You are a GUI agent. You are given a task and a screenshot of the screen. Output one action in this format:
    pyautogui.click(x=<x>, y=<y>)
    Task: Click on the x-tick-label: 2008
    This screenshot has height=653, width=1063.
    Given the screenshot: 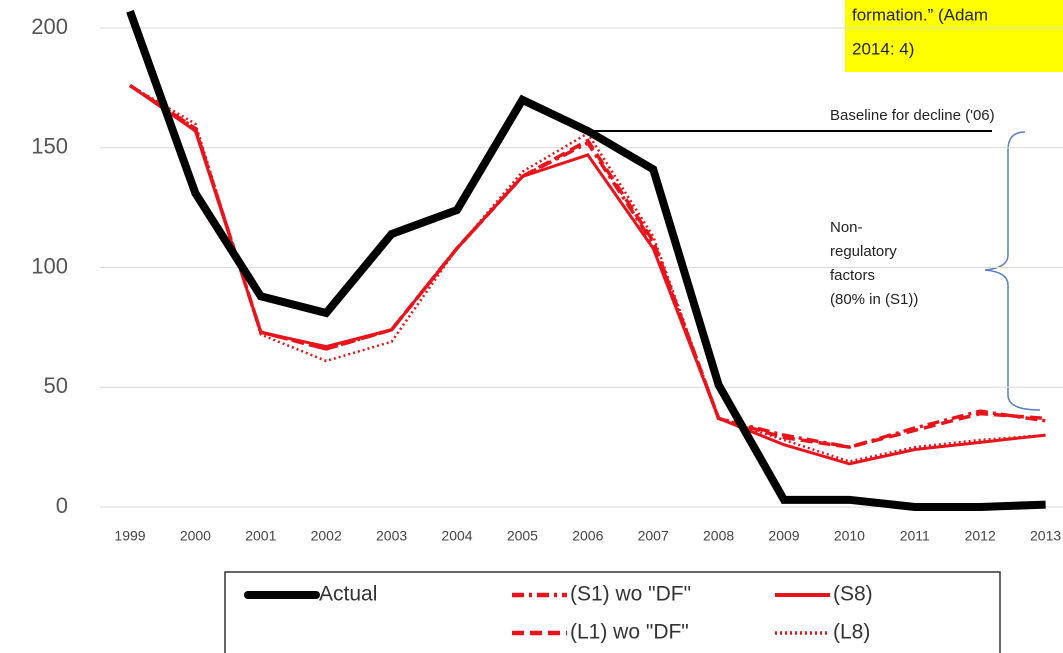 What is the action you would take?
    pyautogui.click(x=718, y=536)
    